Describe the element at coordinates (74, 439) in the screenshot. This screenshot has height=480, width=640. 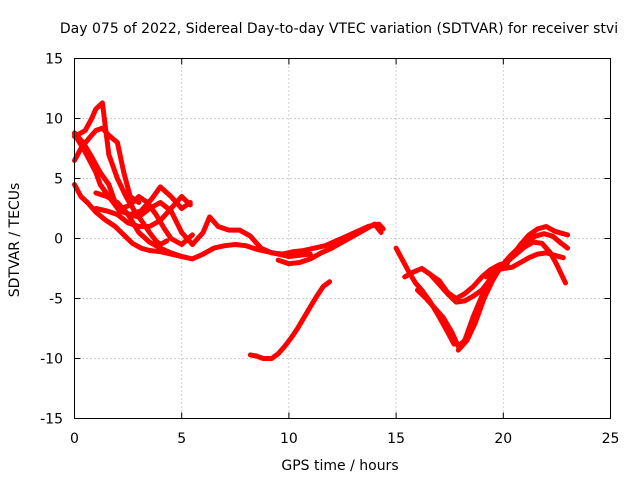
I see `x-tick-label: 0` at that location.